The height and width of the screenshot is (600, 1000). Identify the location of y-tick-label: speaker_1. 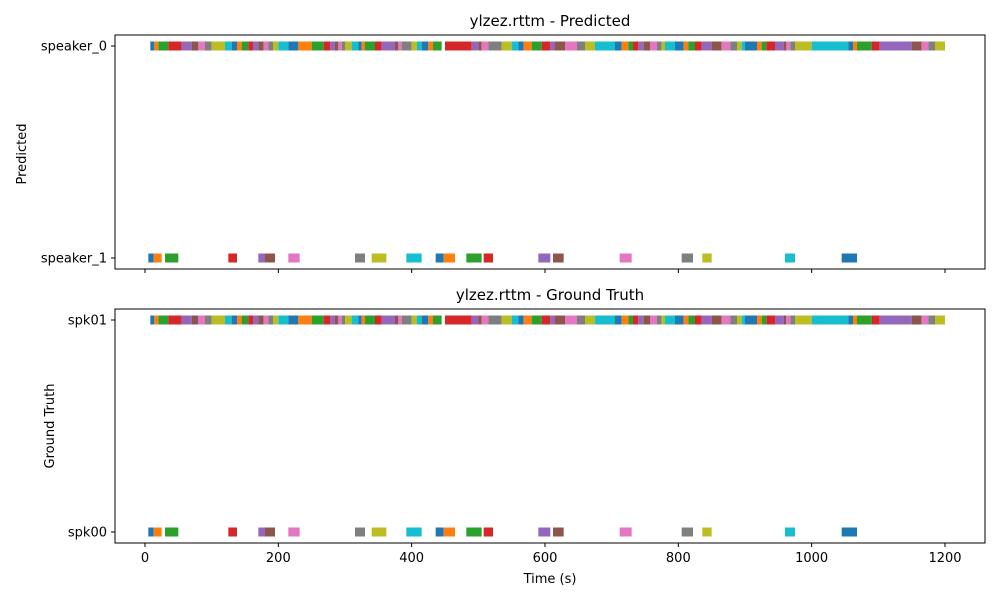
(74, 259).